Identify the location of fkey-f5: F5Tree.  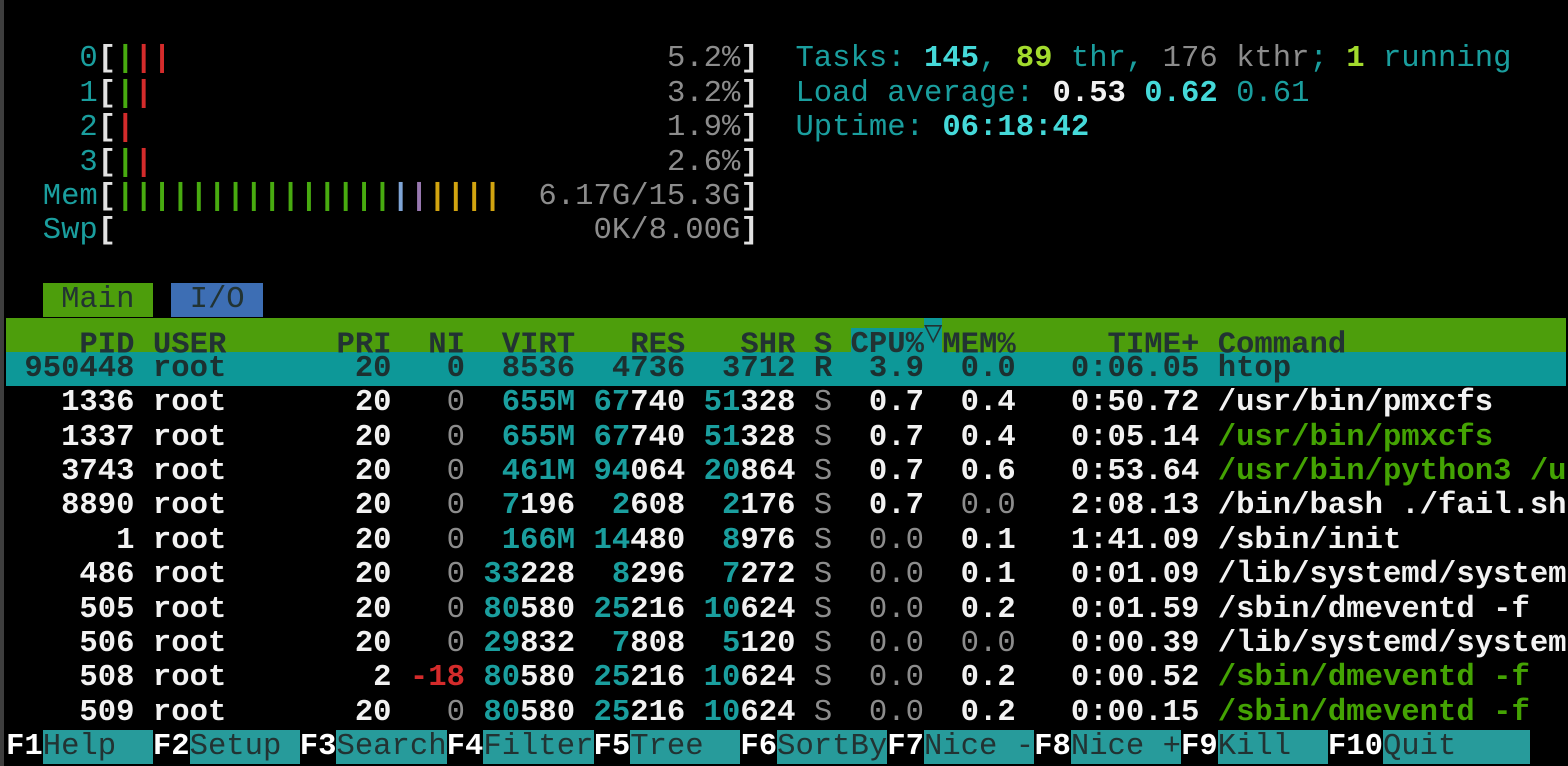
(667, 747).